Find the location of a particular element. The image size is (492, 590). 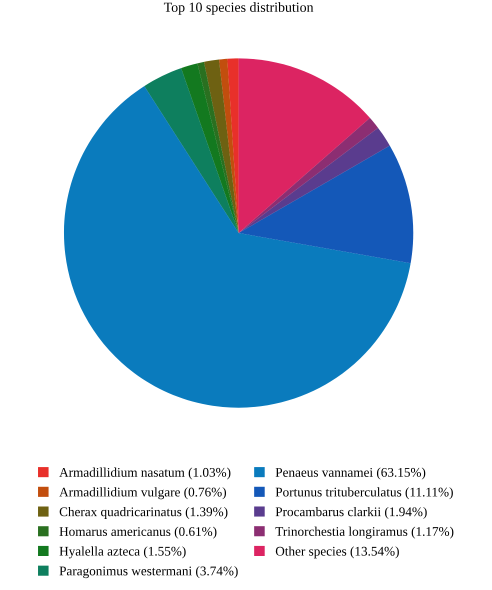

legend-label: Trinorchestia longiramus (1.17%) is located at coordinates (365, 532).